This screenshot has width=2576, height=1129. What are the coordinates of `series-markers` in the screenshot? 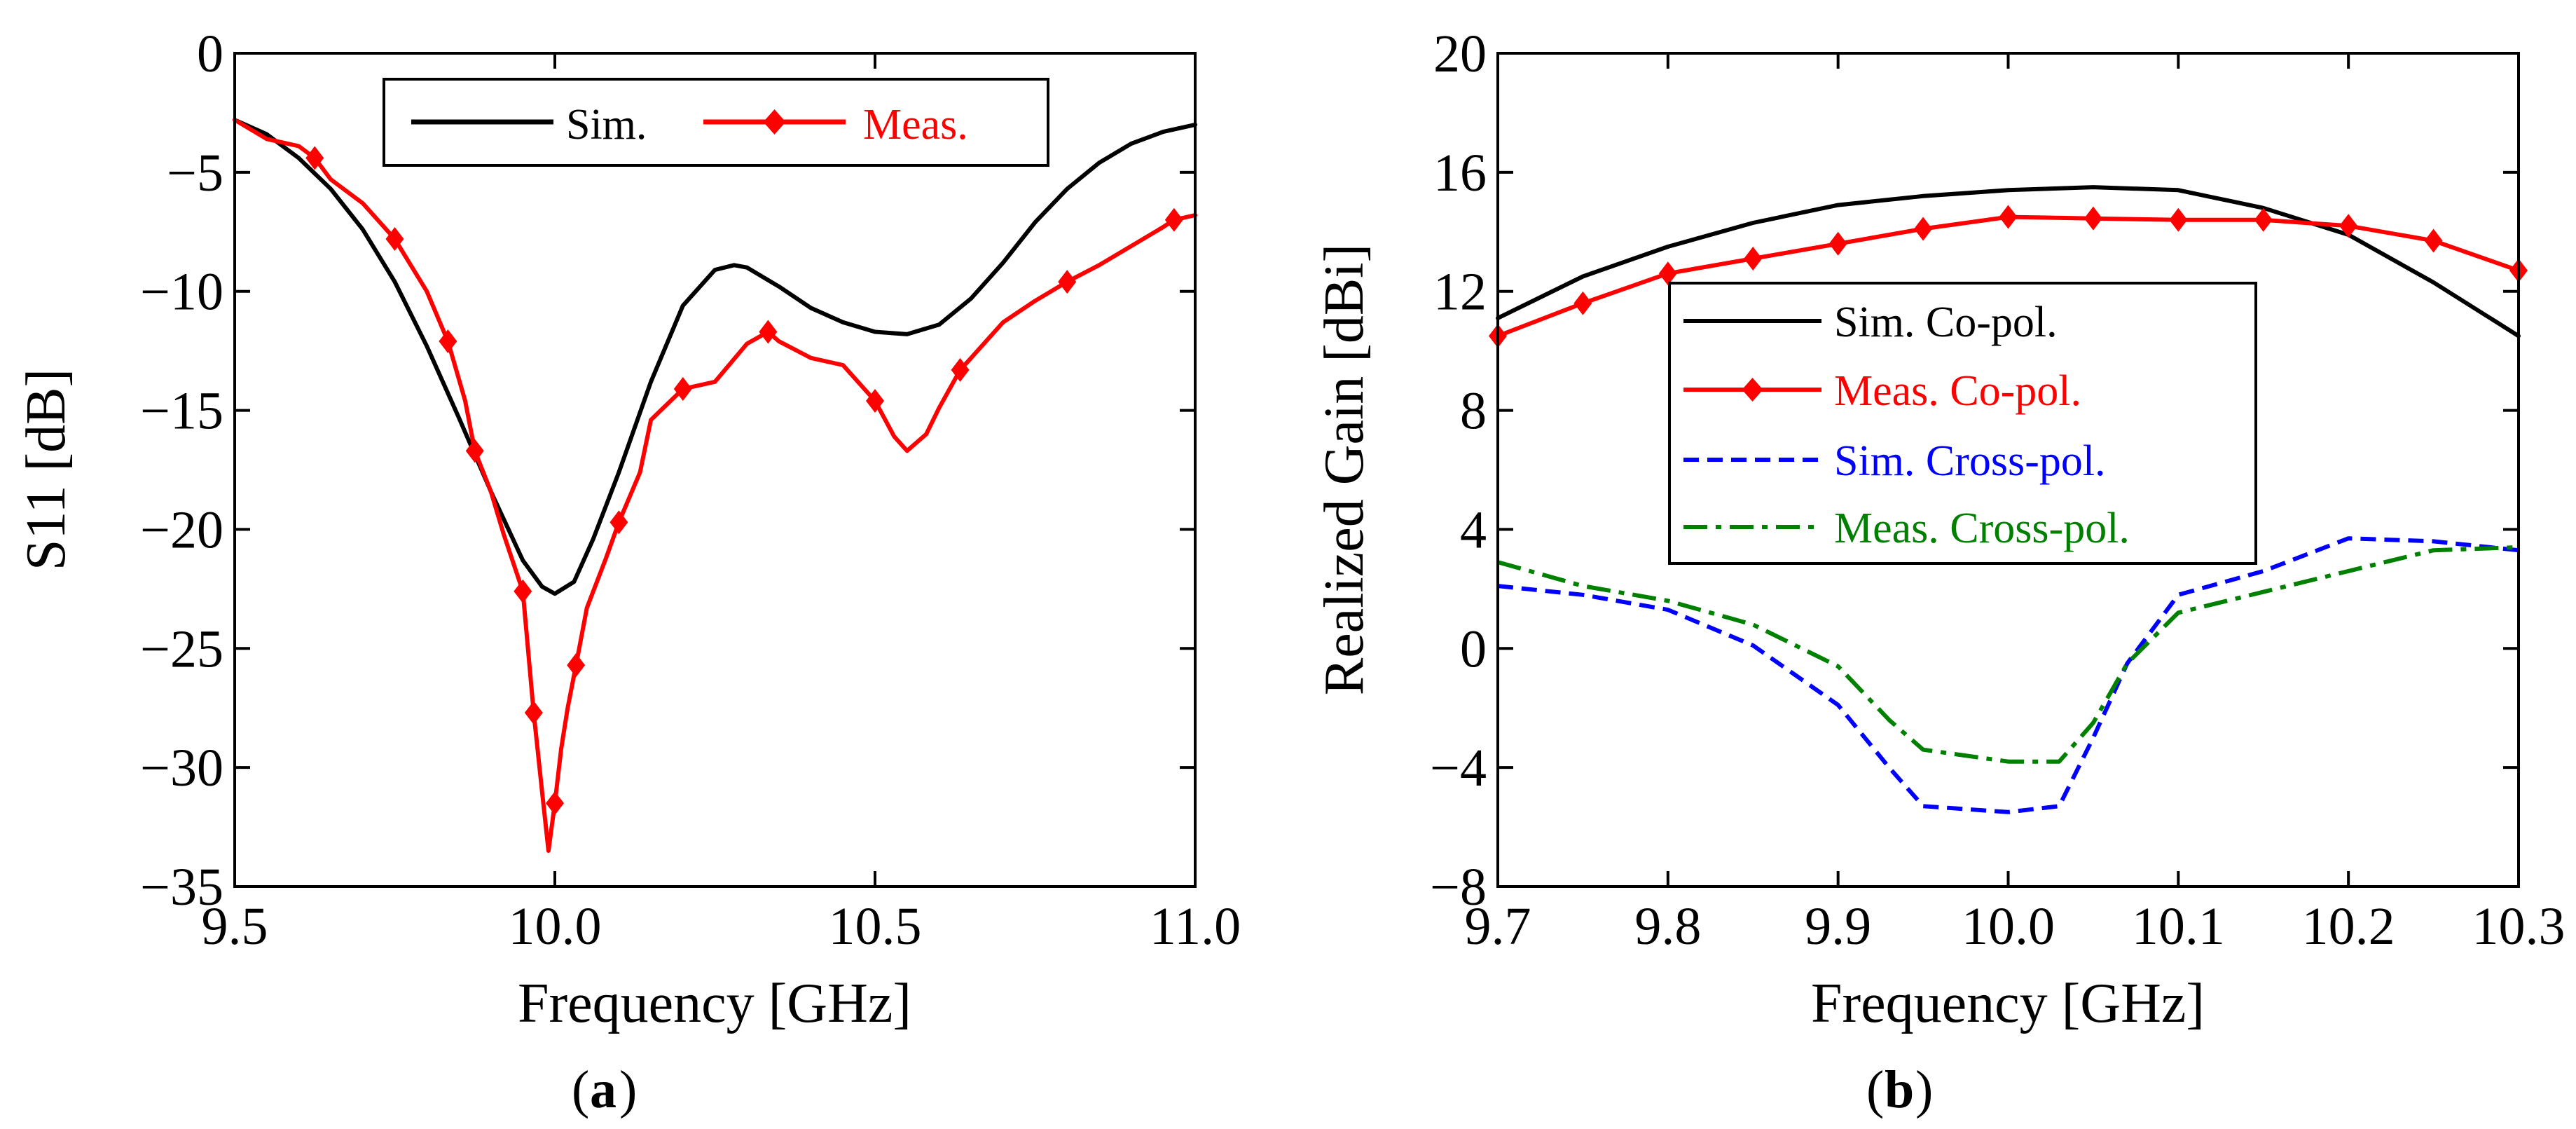 It's located at (2008, 276).